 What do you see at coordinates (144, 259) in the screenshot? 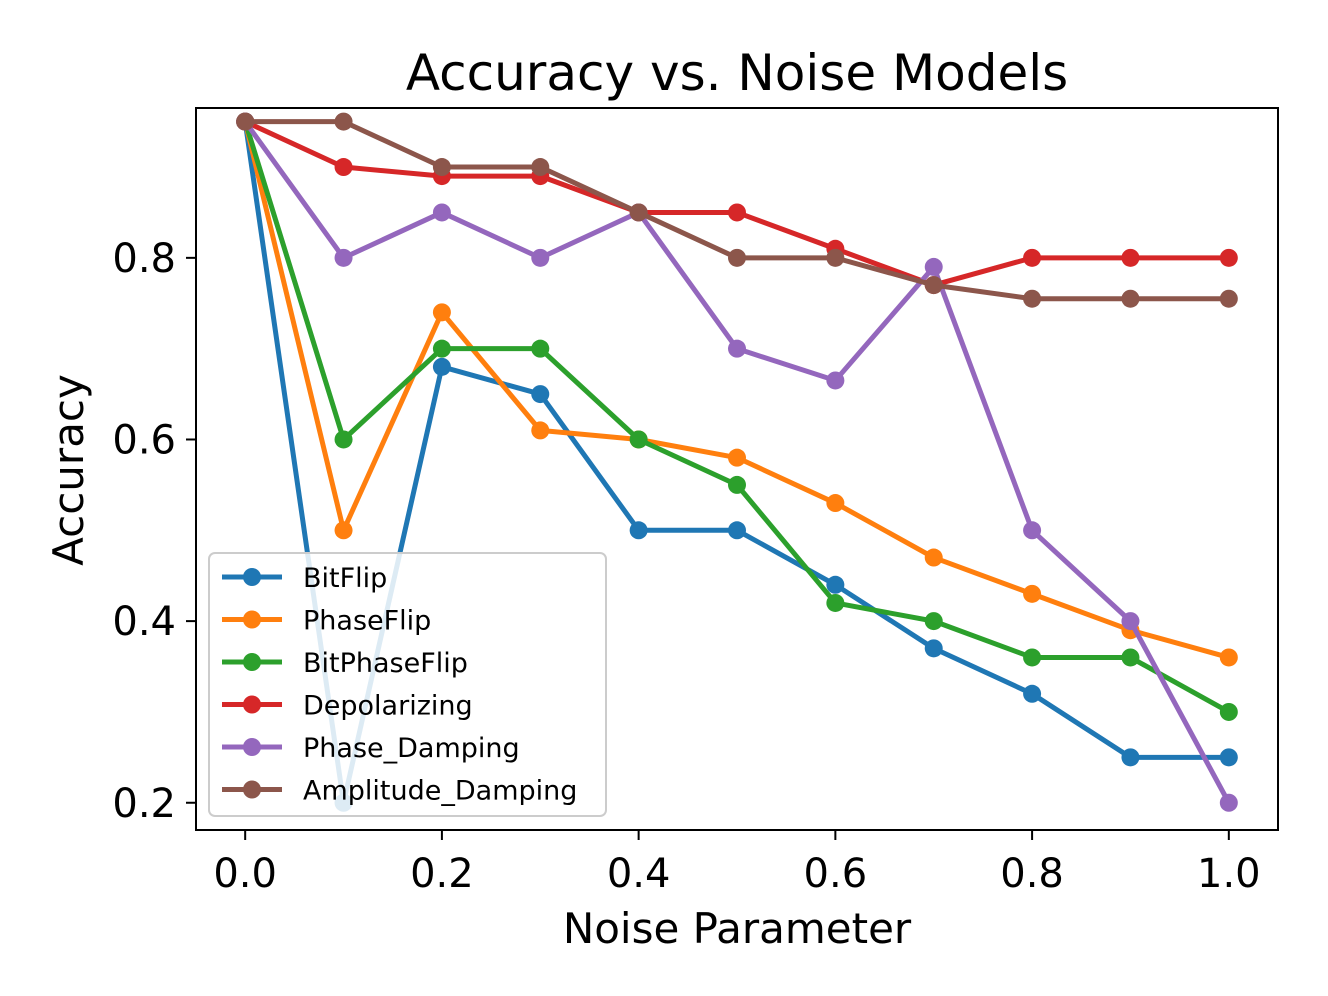
I see `y-tick-label: 0.8` at bounding box center [144, 259].